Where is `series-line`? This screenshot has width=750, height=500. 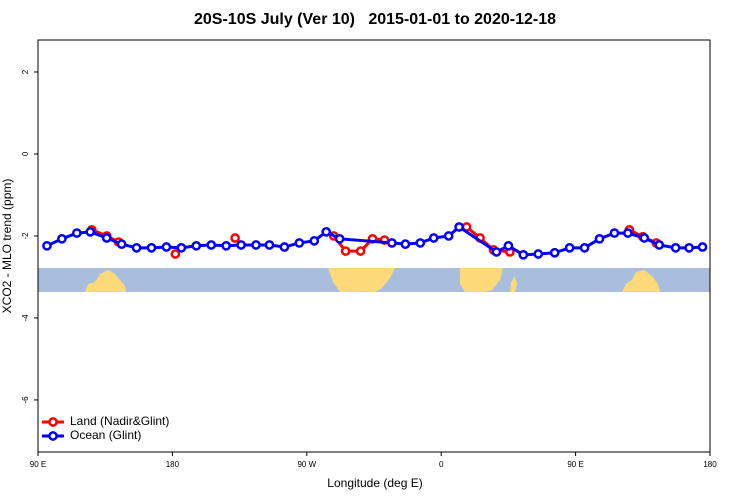 series-line is located at coordinates (374, 241).